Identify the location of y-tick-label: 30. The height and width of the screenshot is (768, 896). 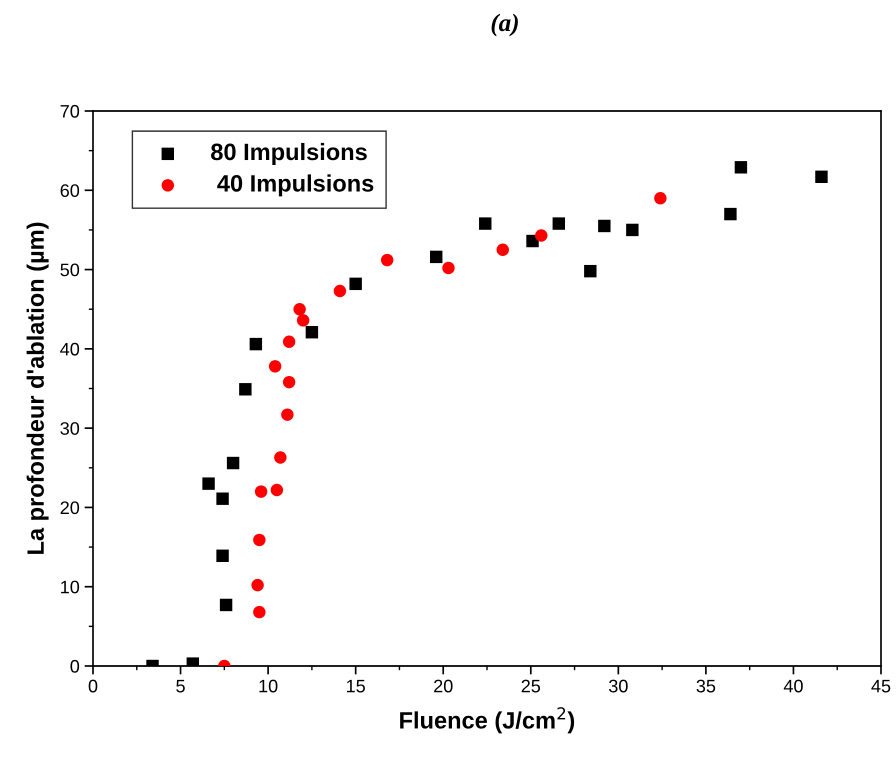
(70, 428).